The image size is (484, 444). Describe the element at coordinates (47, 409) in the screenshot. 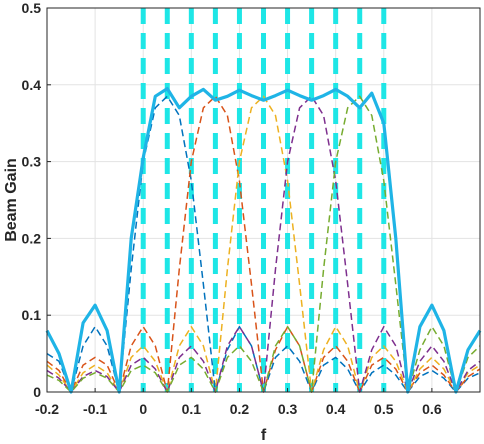

I see `x-tick-label: -0.2` at that location.